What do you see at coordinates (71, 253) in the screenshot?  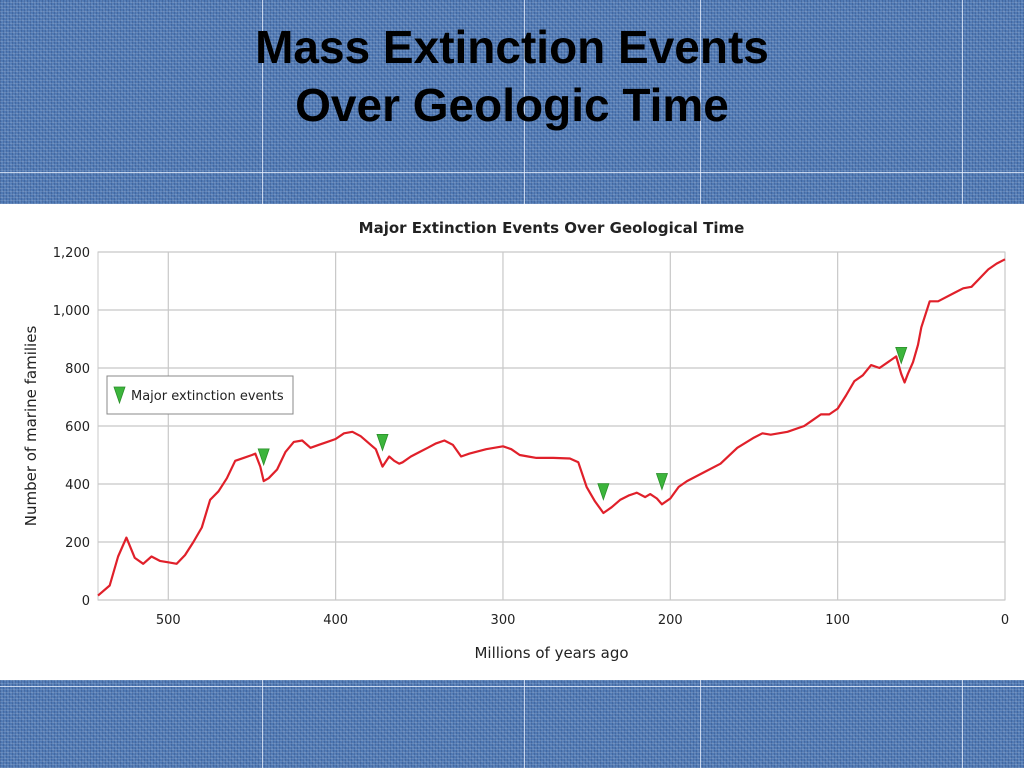 I see `y-tick-label: 1,200` at bounding box center [71, 253].